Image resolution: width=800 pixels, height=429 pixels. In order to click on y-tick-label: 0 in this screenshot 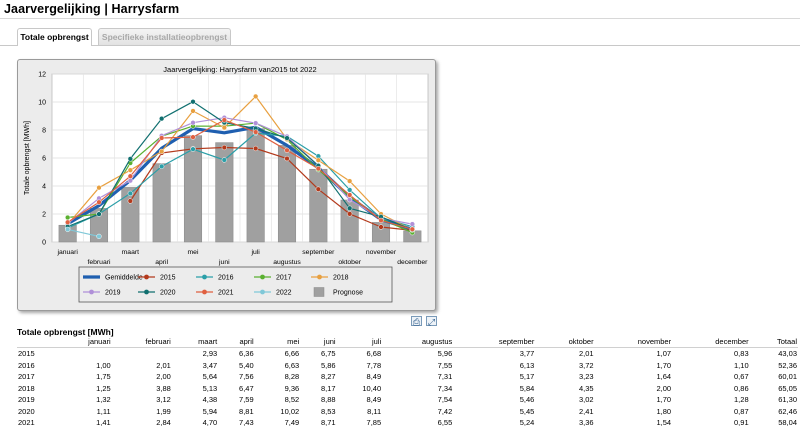, I will do `click(44, 243)`.